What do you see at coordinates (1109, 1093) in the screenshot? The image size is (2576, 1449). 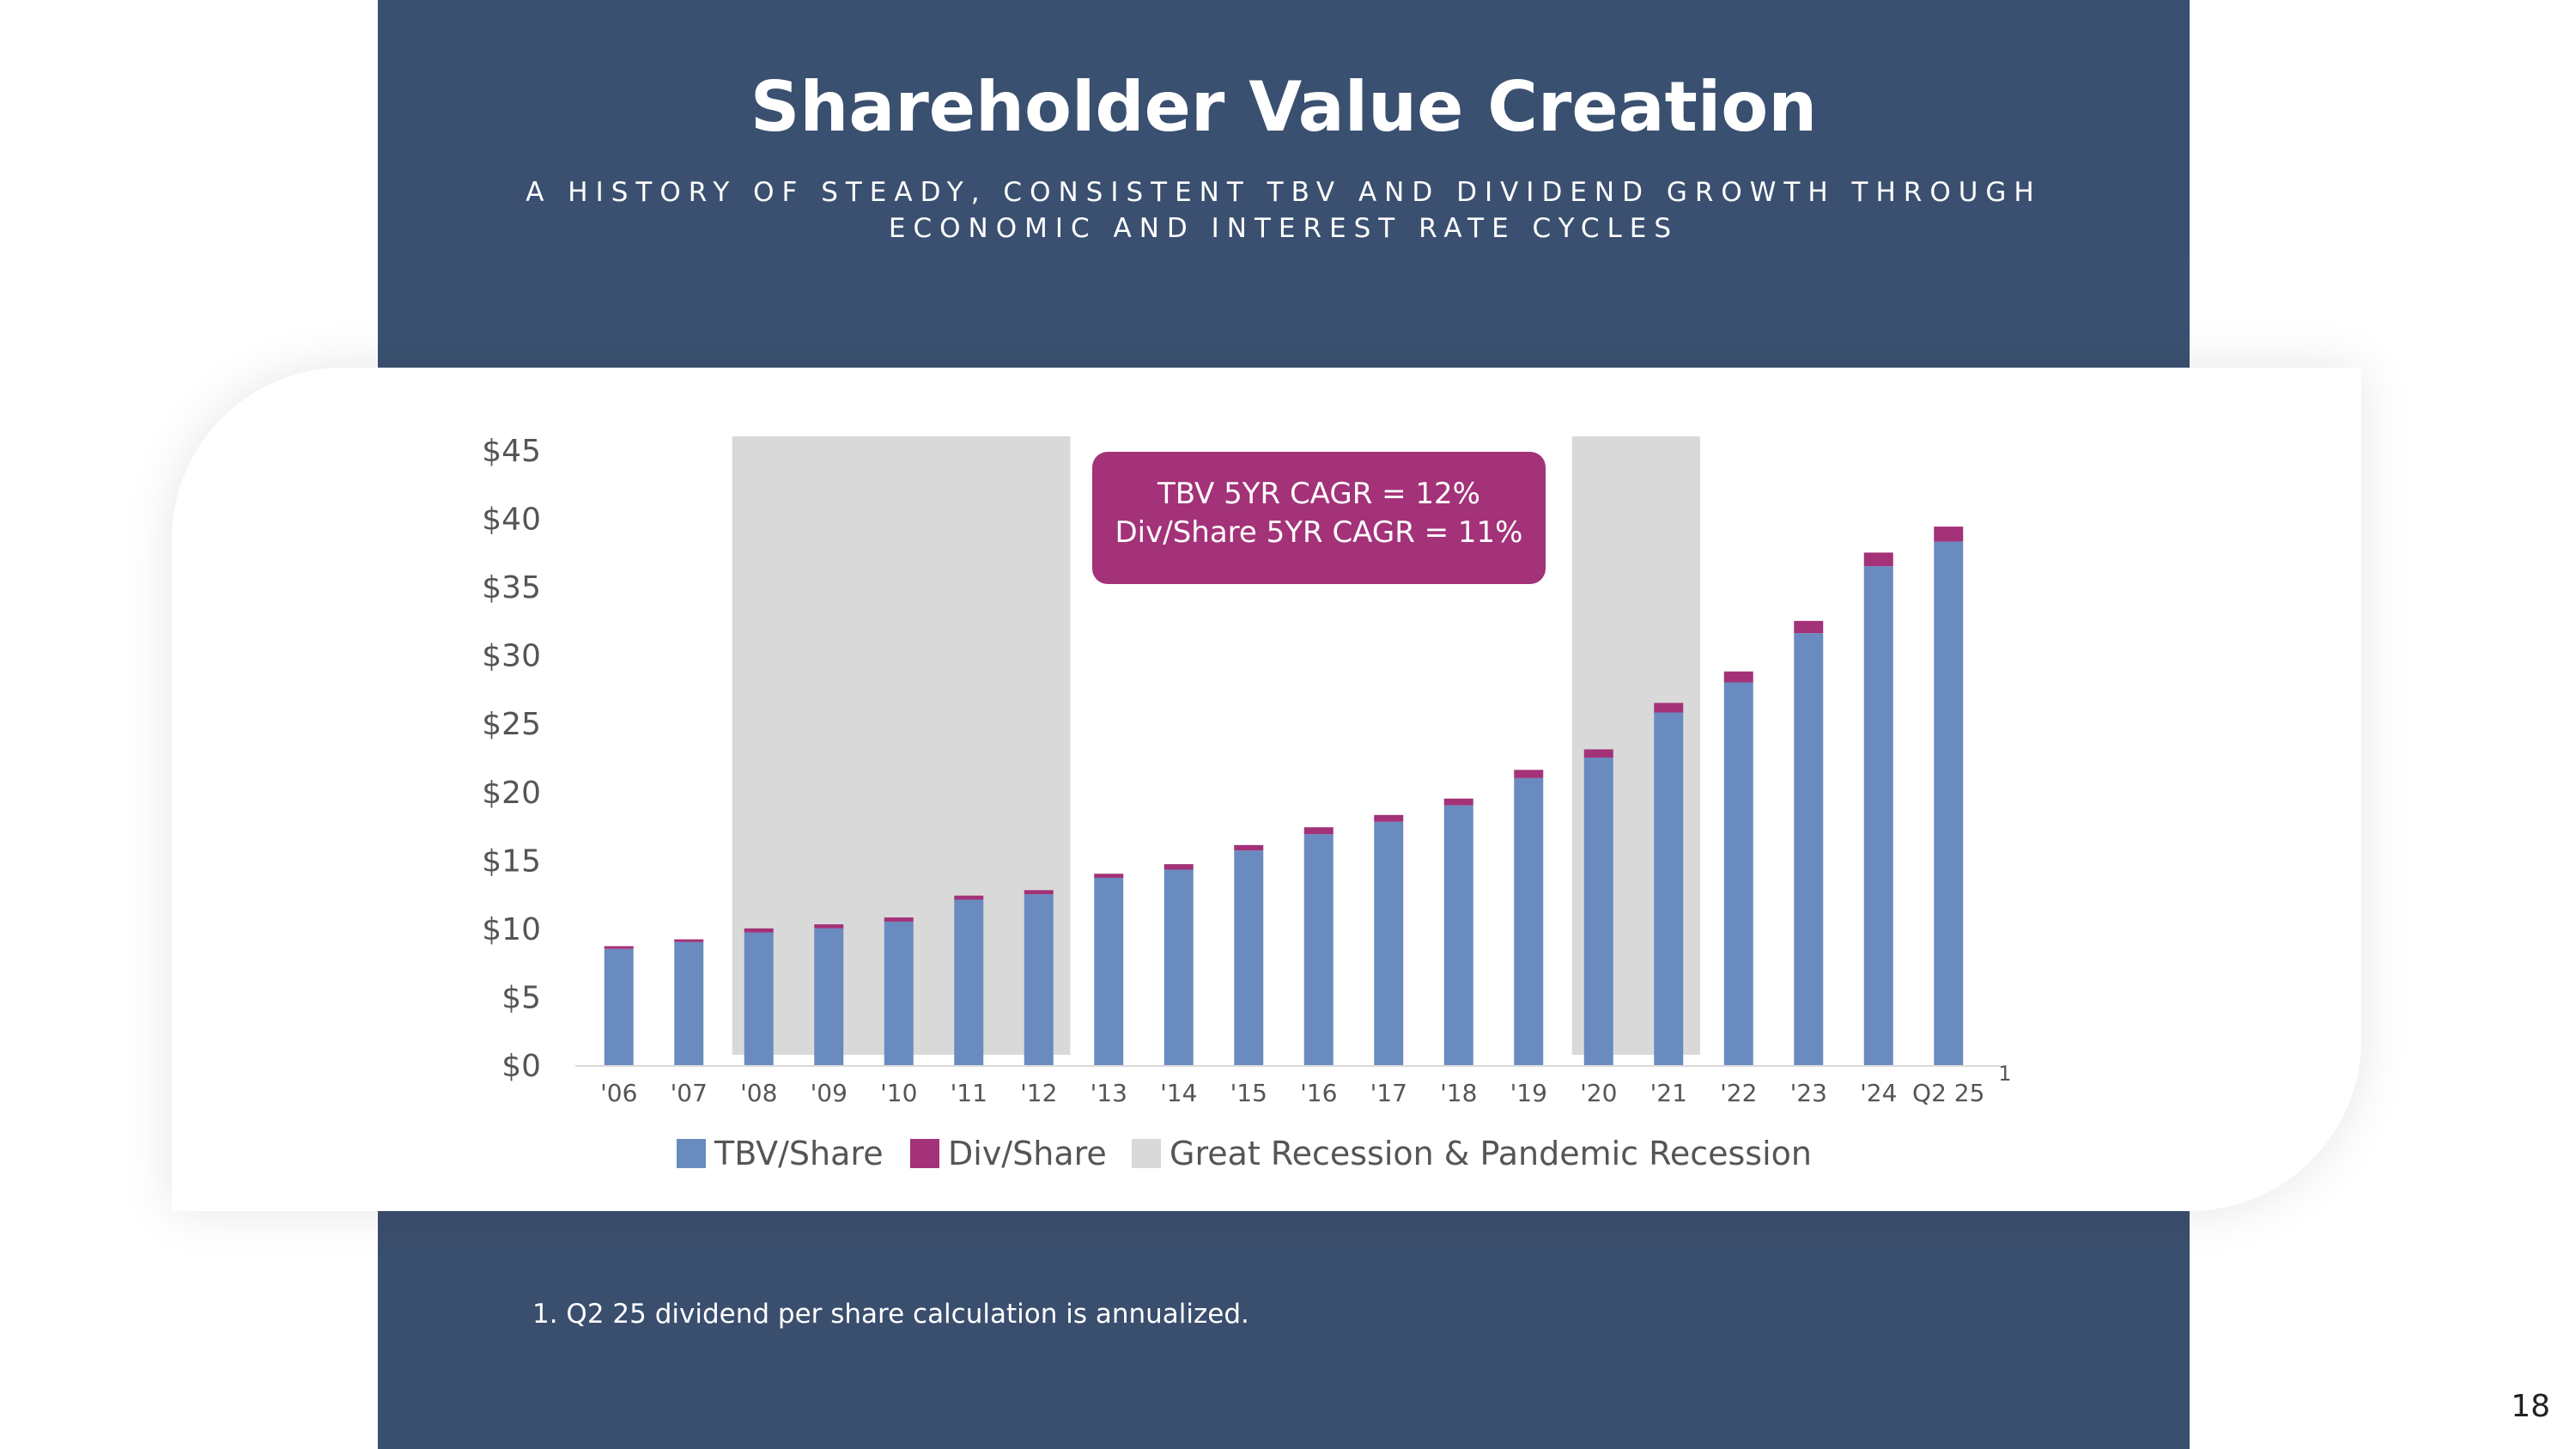 I see `x-tick-label: '13` at bounding box center [1109, 1093].